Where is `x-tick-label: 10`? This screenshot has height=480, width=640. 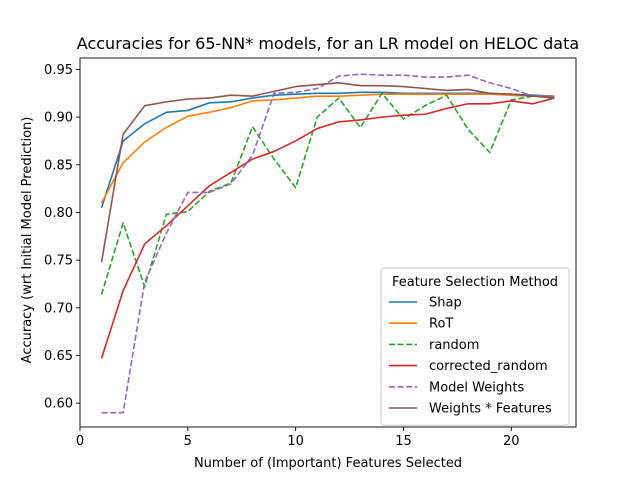 x-tick-label: 10 is located at coordinates (295, 441).